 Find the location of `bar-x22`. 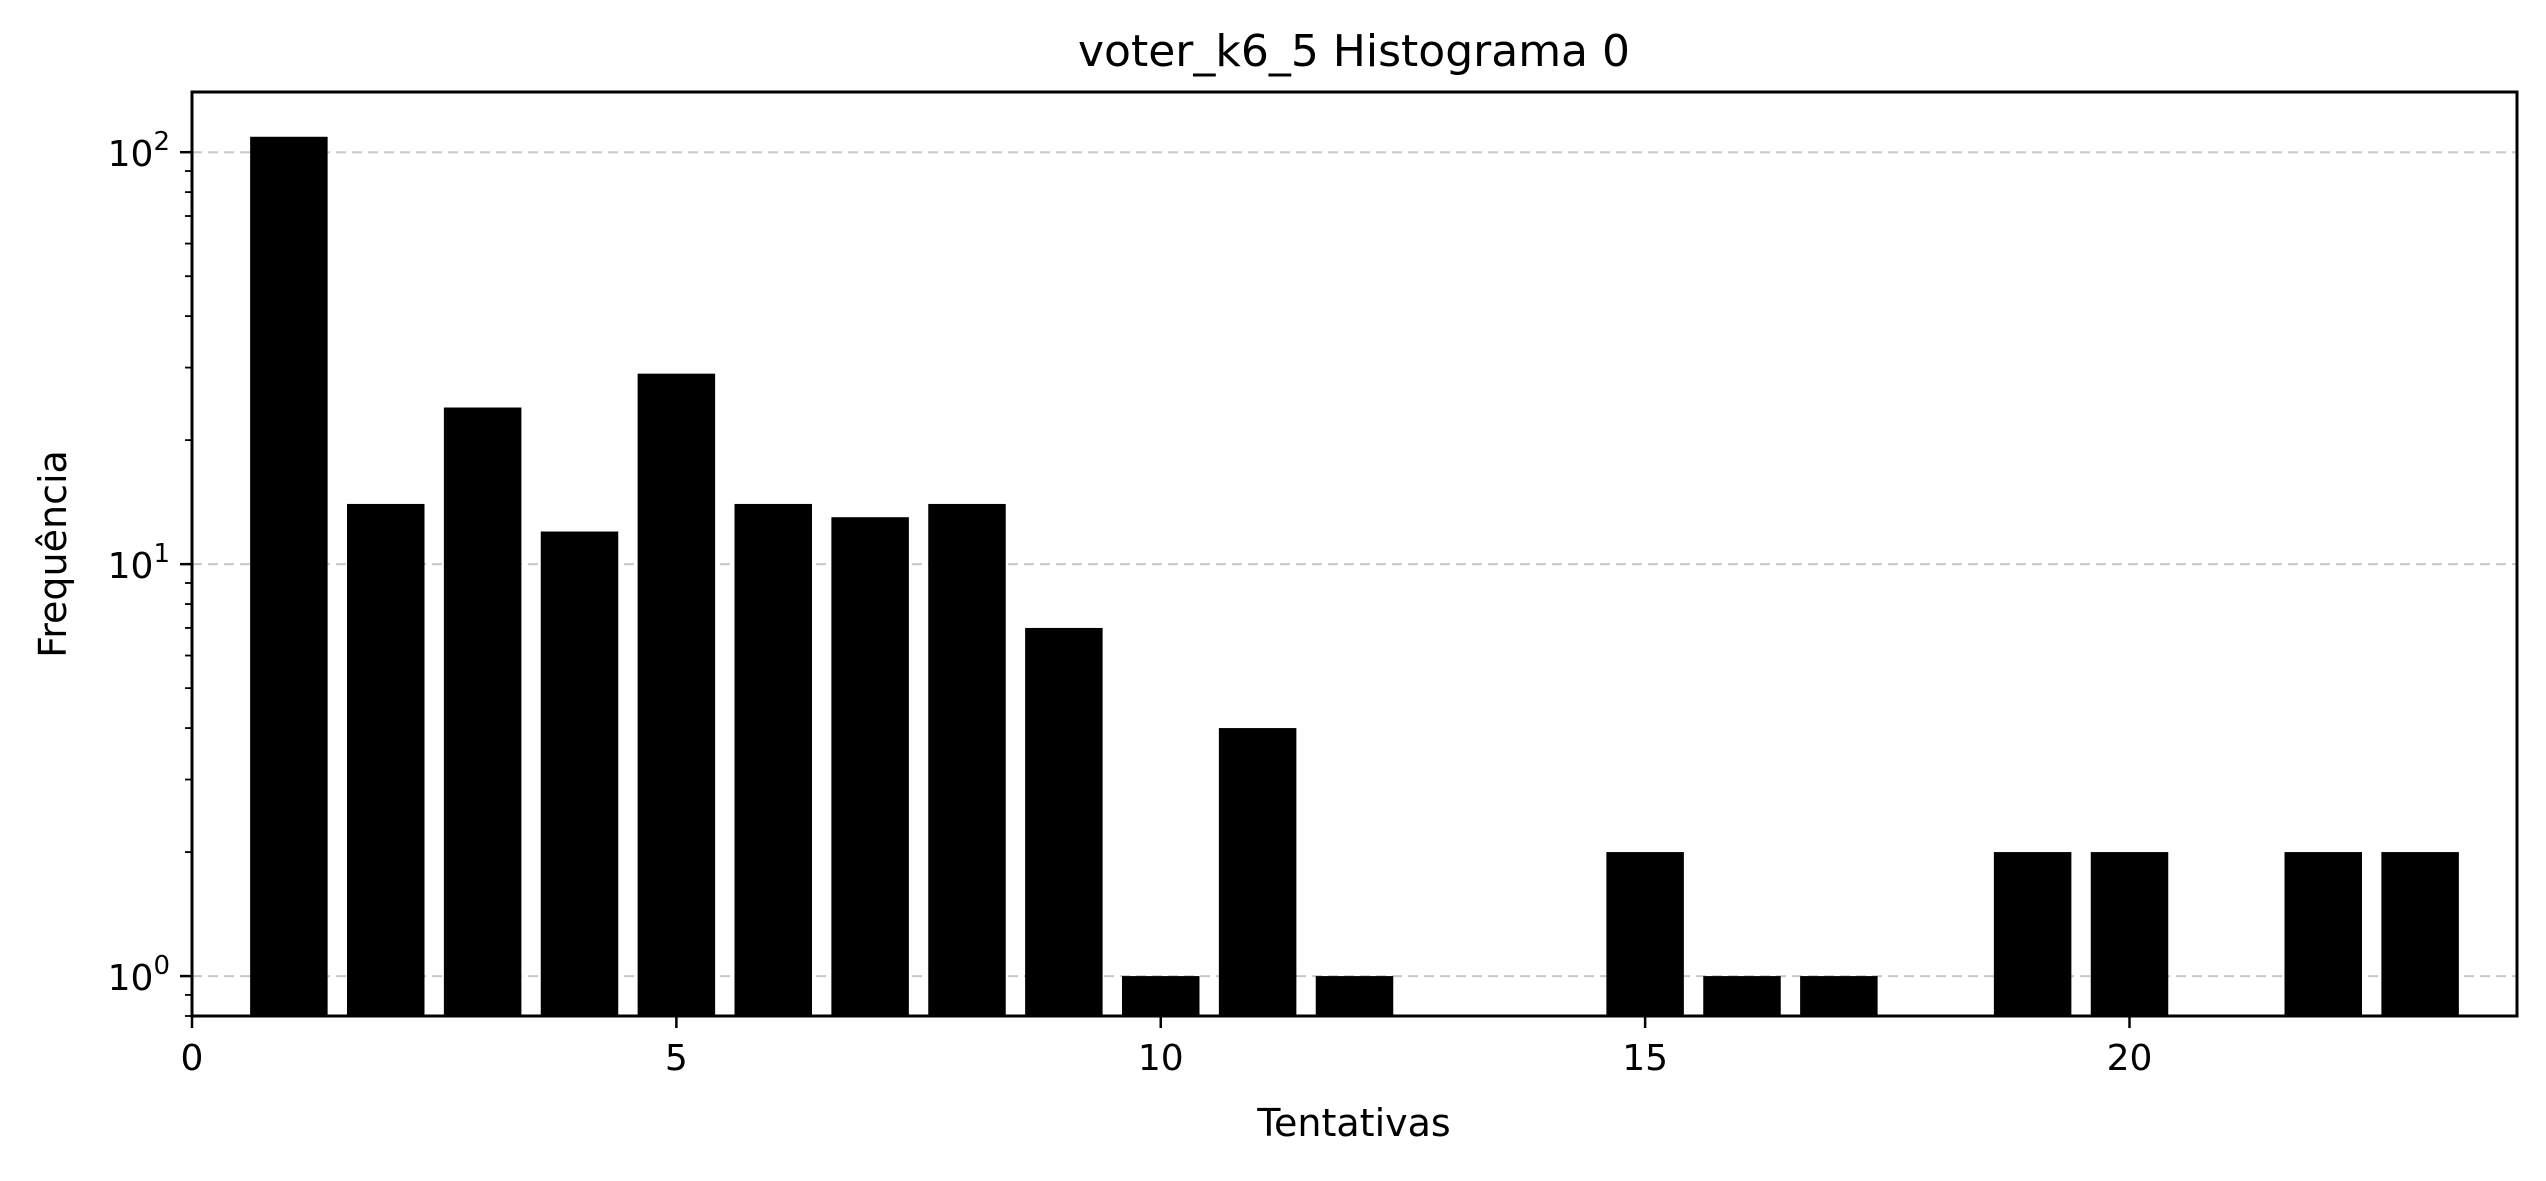

bar-x22 is located at coordinates (2323, 934).